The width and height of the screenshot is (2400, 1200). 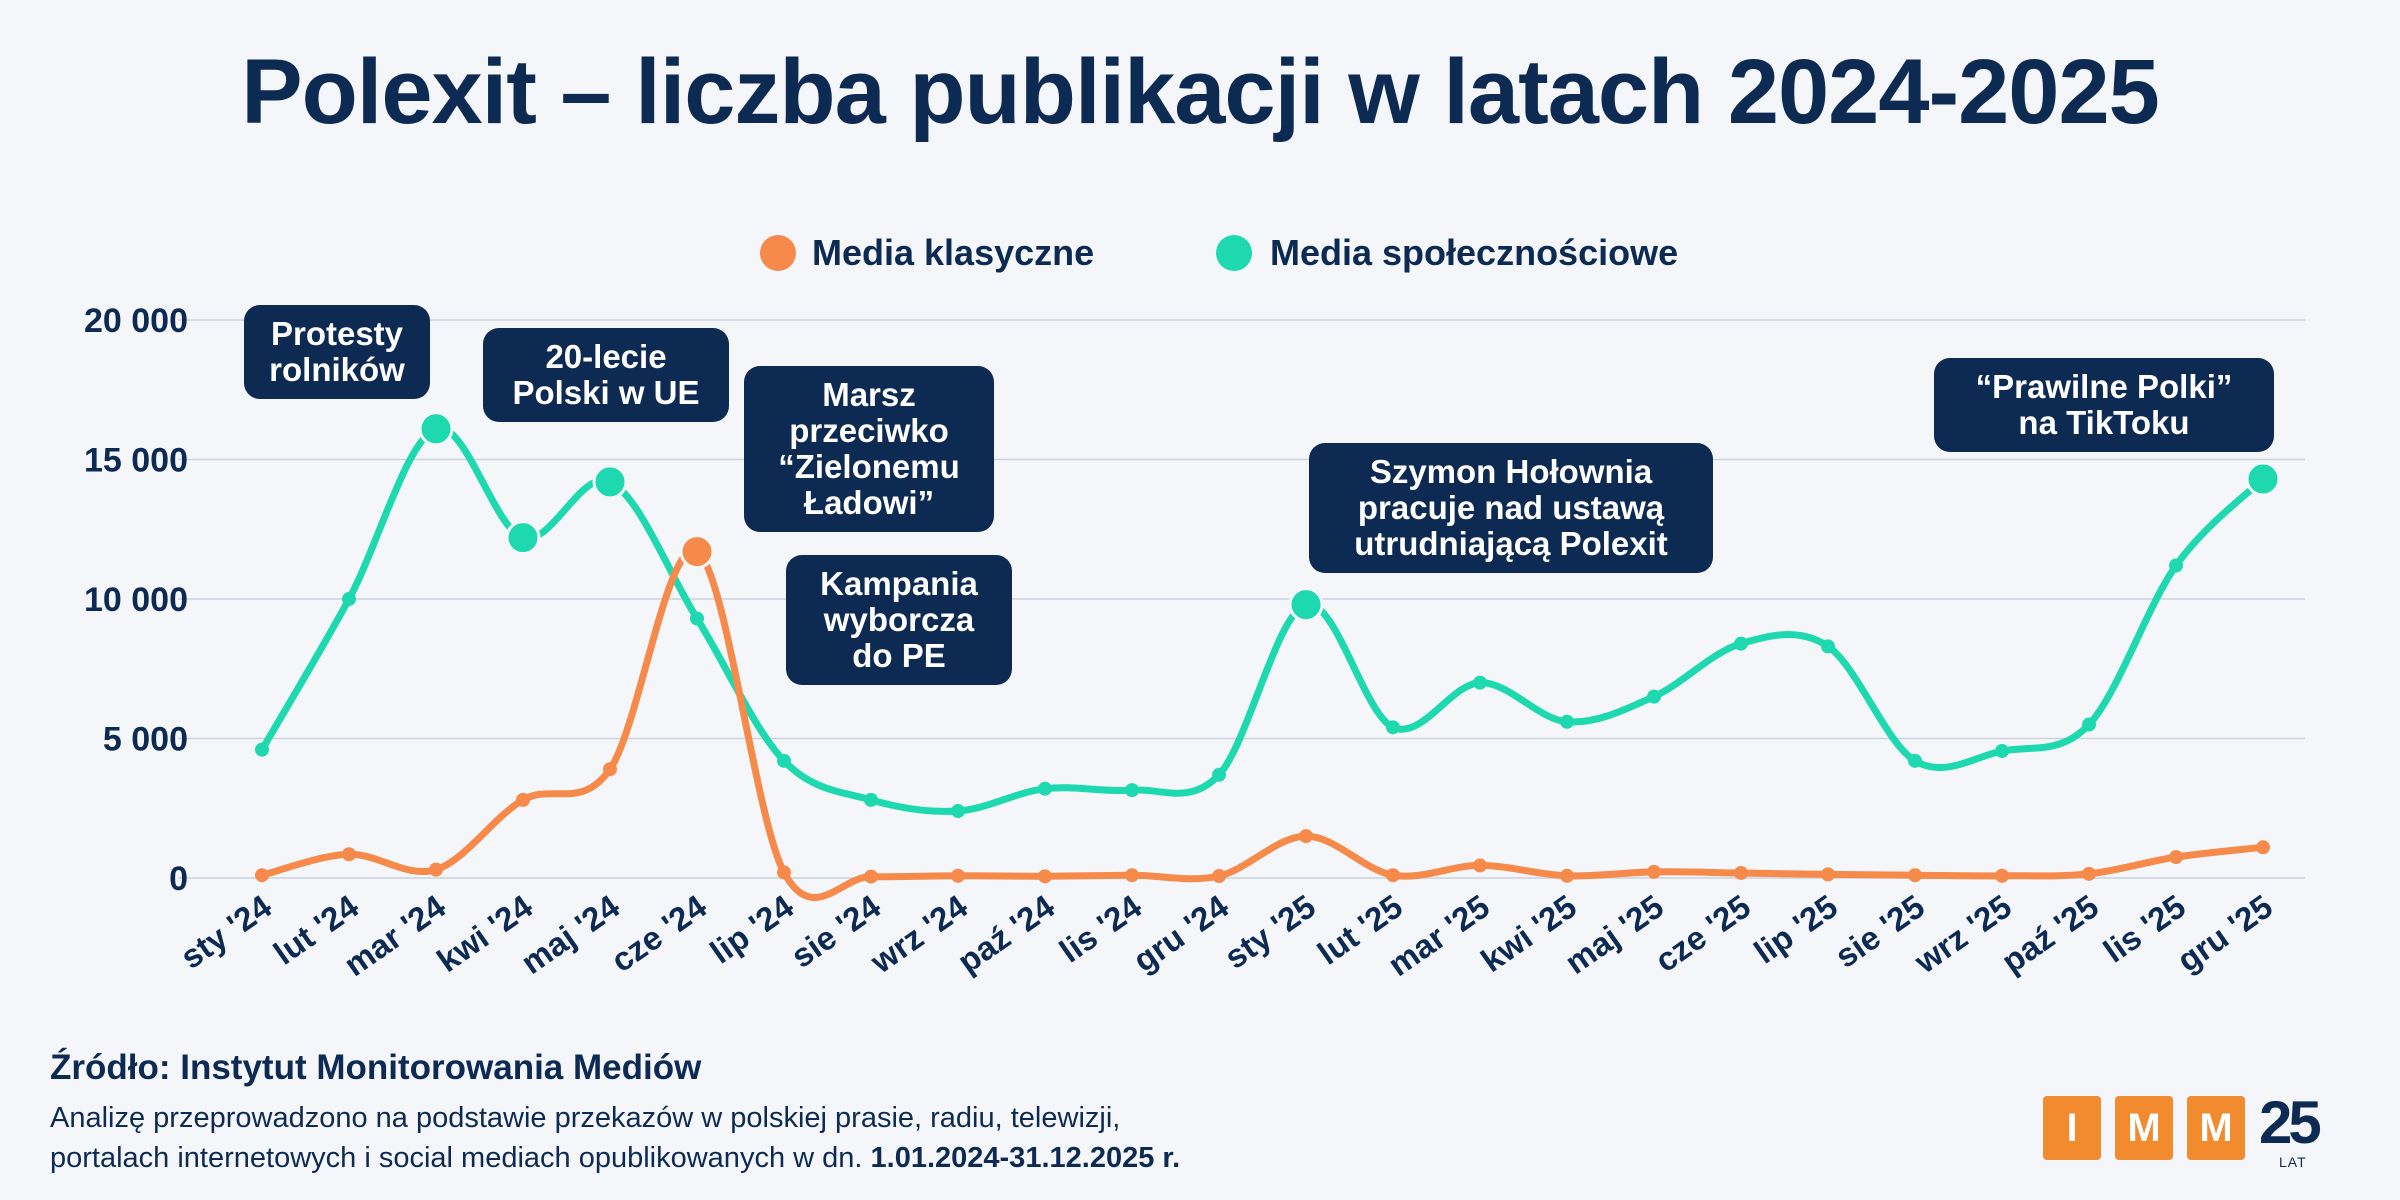 I want to click on legend-marker-social, so click(x=1234, y=253).